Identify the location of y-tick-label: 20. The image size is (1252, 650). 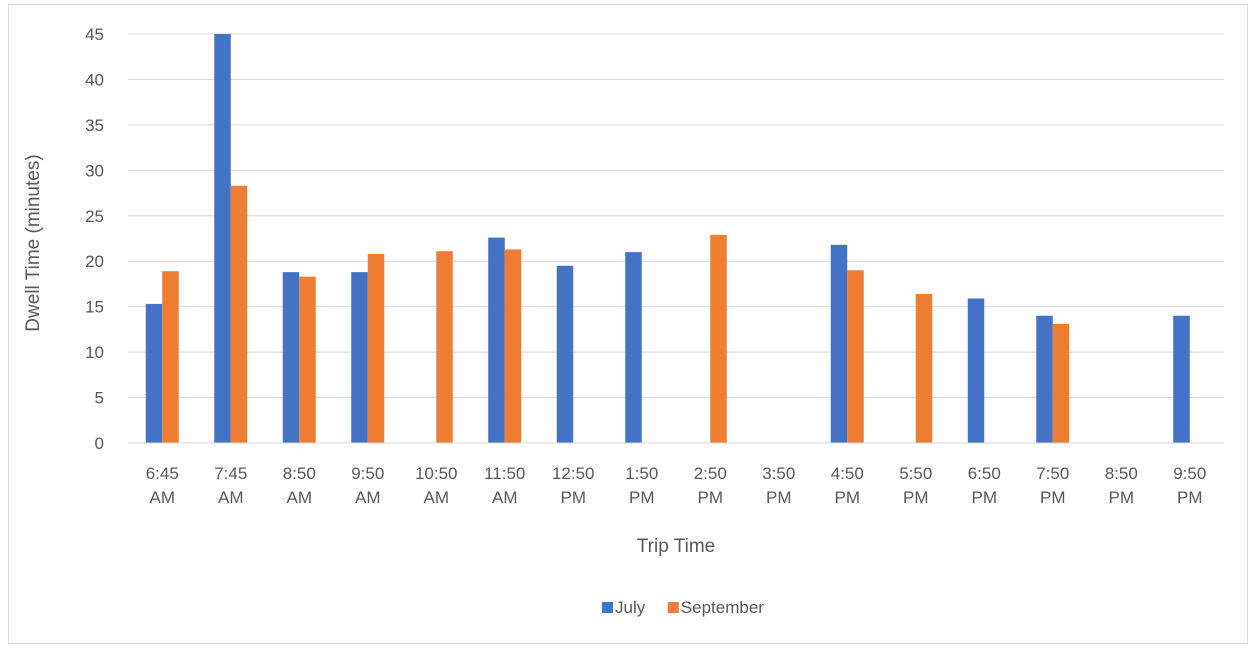
(94, 261).